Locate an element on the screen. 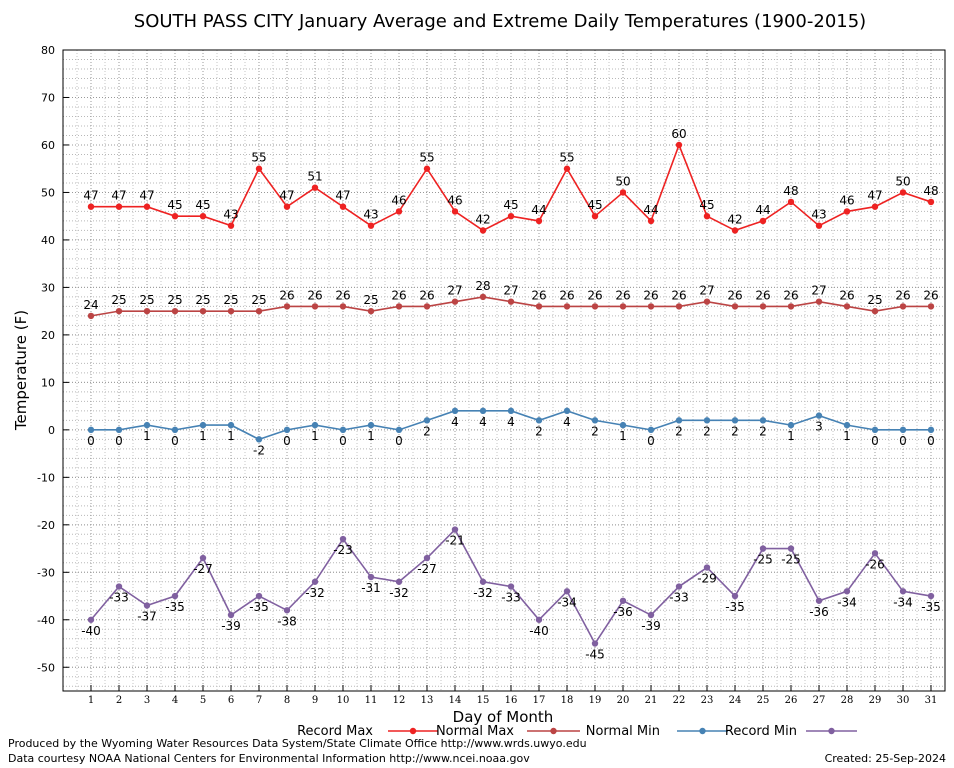  data-label: -38 is located at coordinates (287, 621).